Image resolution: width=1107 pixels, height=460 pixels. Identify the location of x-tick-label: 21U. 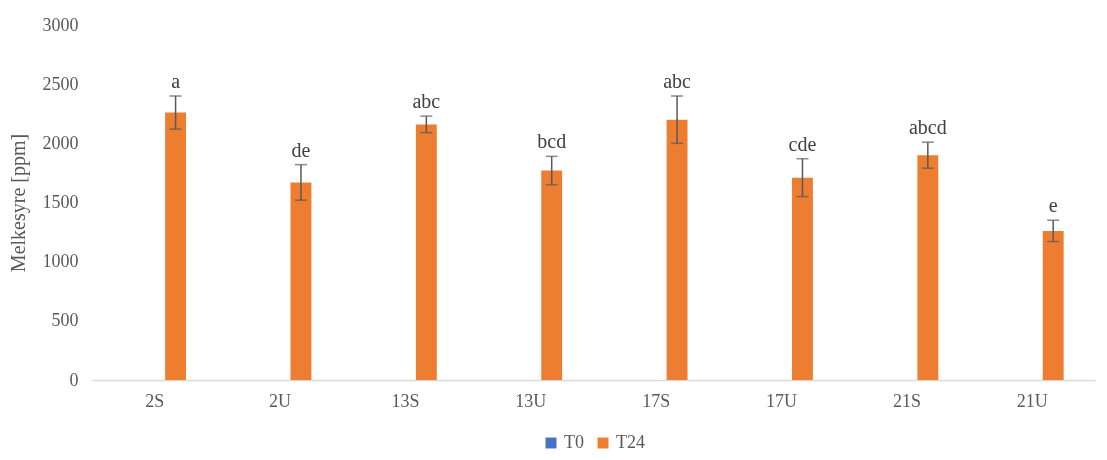
(1032, 400).